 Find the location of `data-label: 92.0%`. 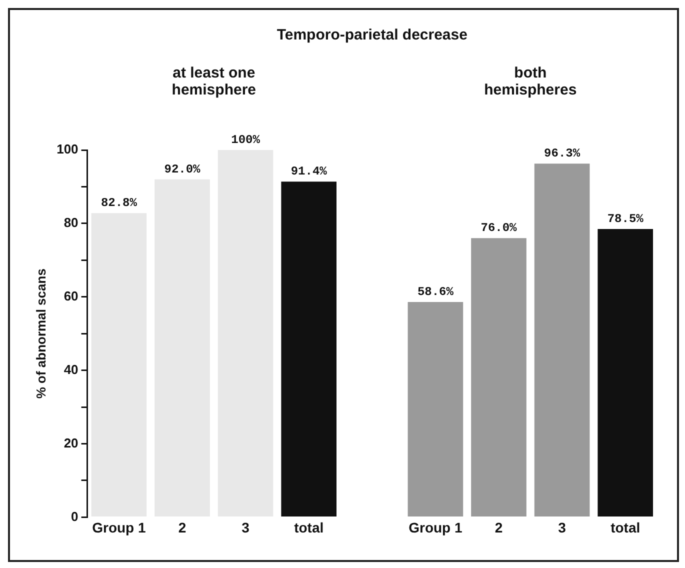

data-label: 92.0% is located at coordinates (183, 169).